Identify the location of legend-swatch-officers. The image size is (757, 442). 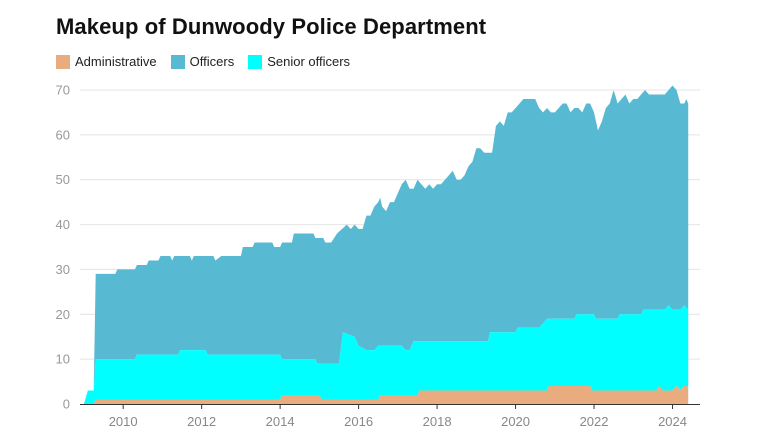
(177, 61).